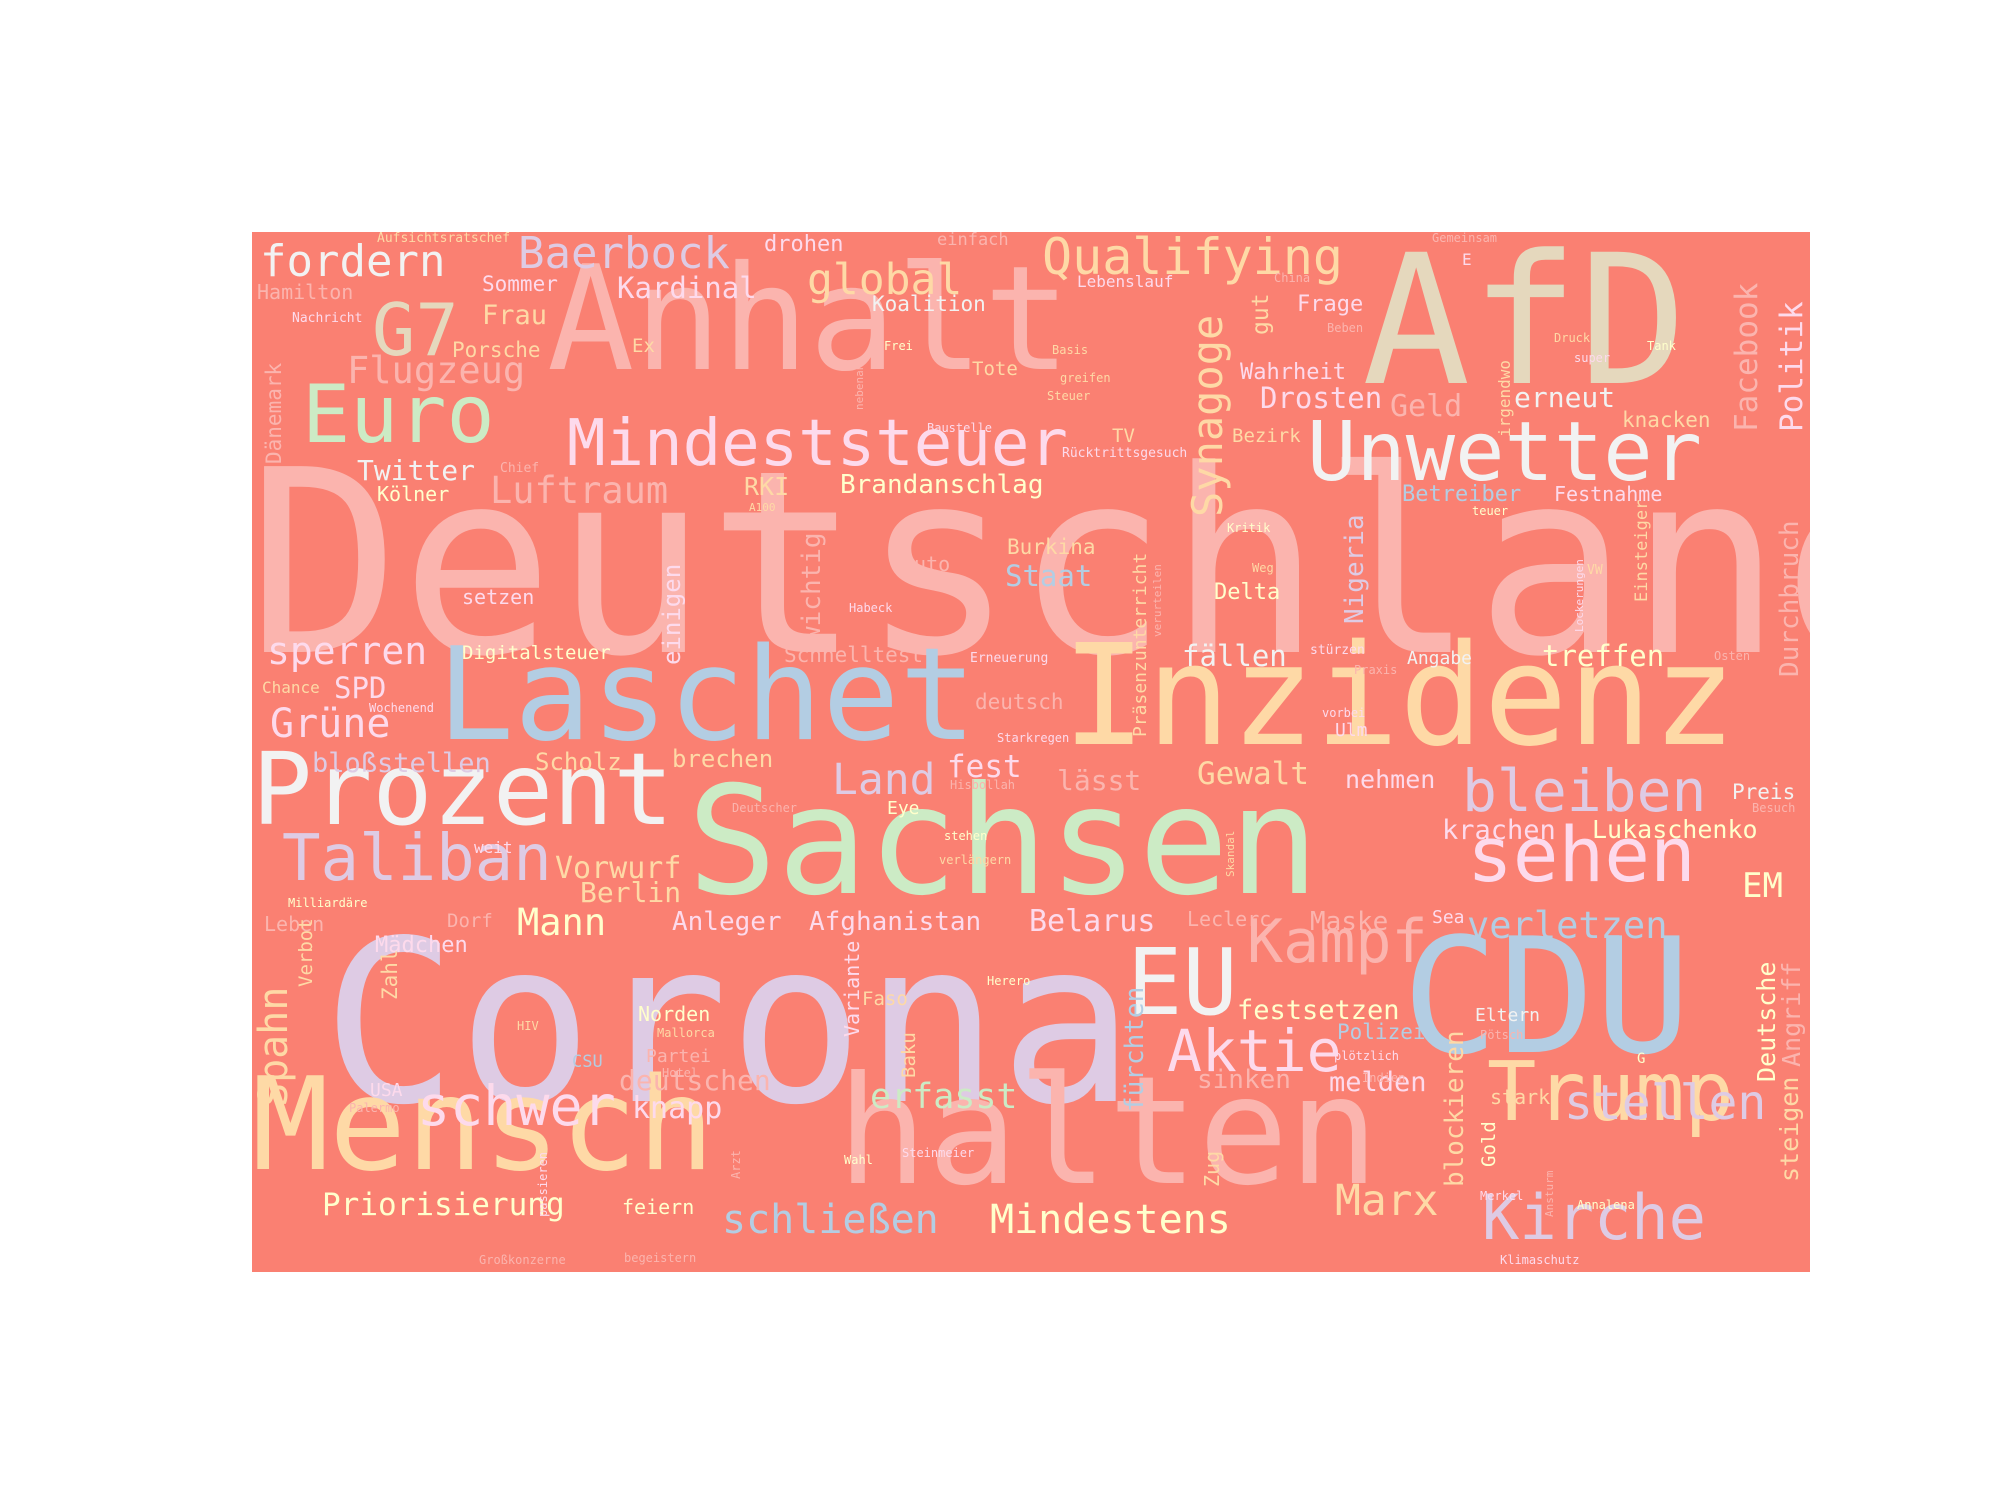 Image resolution: width=2000 pixels, height=1500 pixels. I want to click on word-twitter: Twitter, so click(416, 470).